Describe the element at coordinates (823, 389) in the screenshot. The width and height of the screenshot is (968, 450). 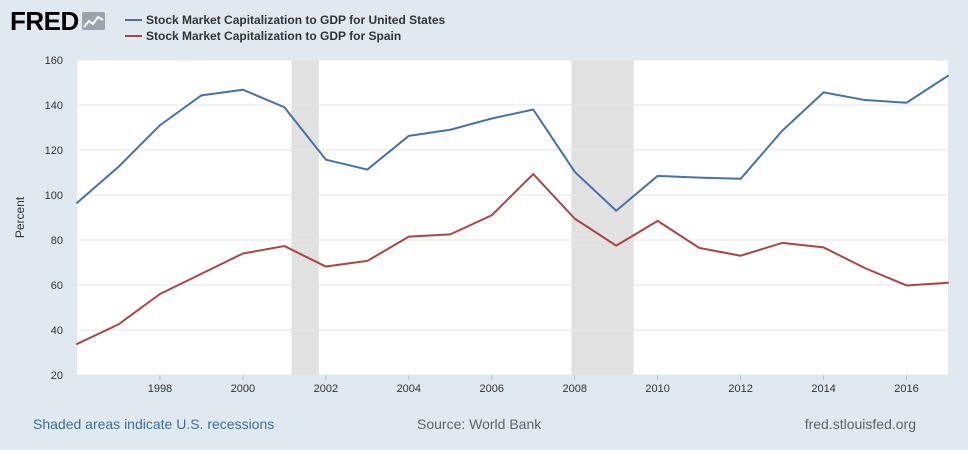
I see `x-tick-label: 2014` at that location.